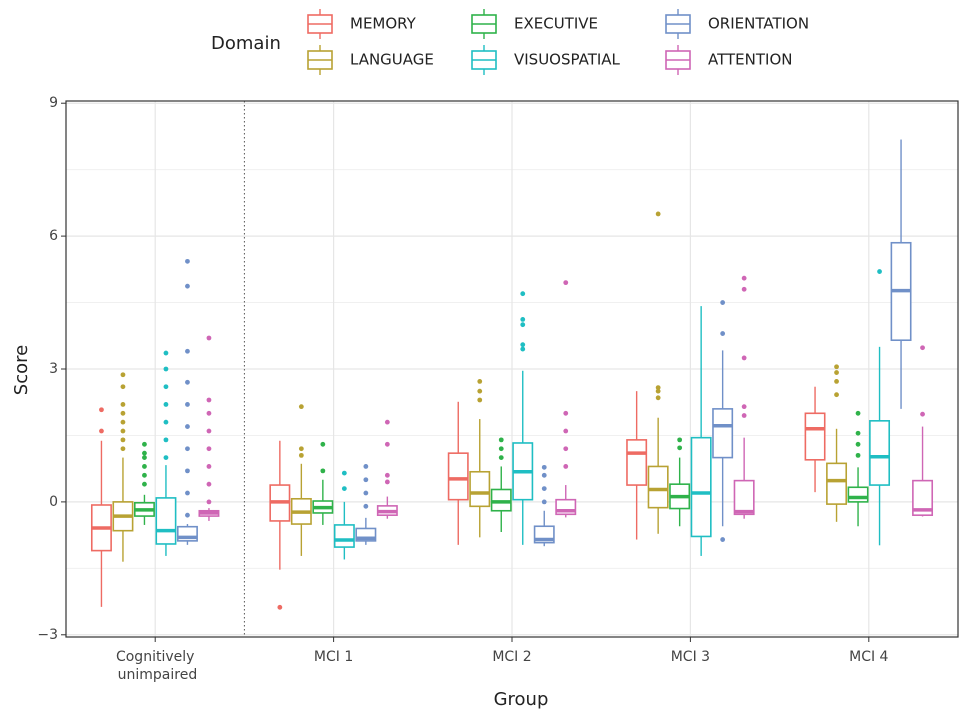 The width and height of the screenshot is (960, 712). What do you see at coordinates (758, 24) in the screenshot?
I see `legend-label: ORIENTATION` at bounding box center [758, 24].